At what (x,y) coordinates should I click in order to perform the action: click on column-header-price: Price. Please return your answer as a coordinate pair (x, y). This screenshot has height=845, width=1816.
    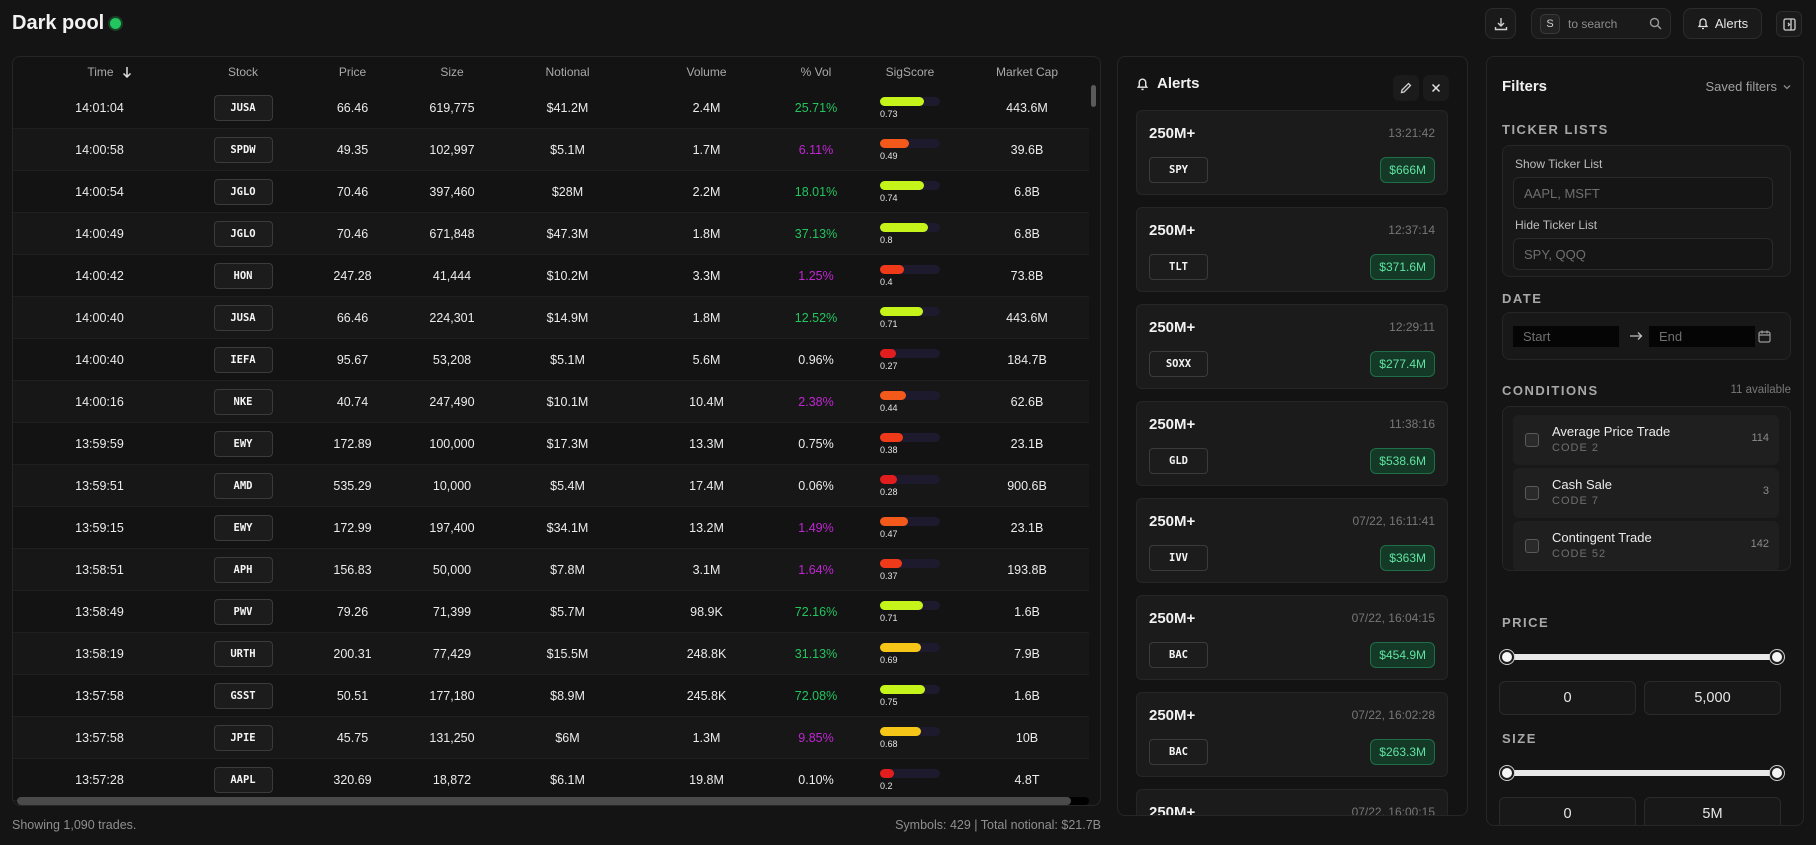
    Looking at the image, I should click on (352, 72).